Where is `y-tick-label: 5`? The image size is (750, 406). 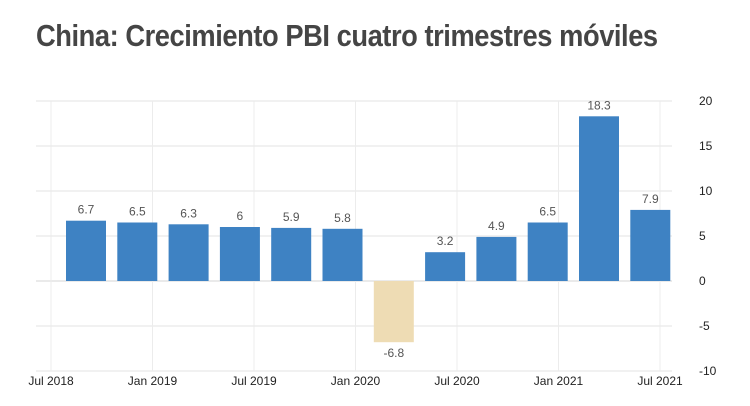
y-tick-label: 5 is located at coordinates (702, 236).